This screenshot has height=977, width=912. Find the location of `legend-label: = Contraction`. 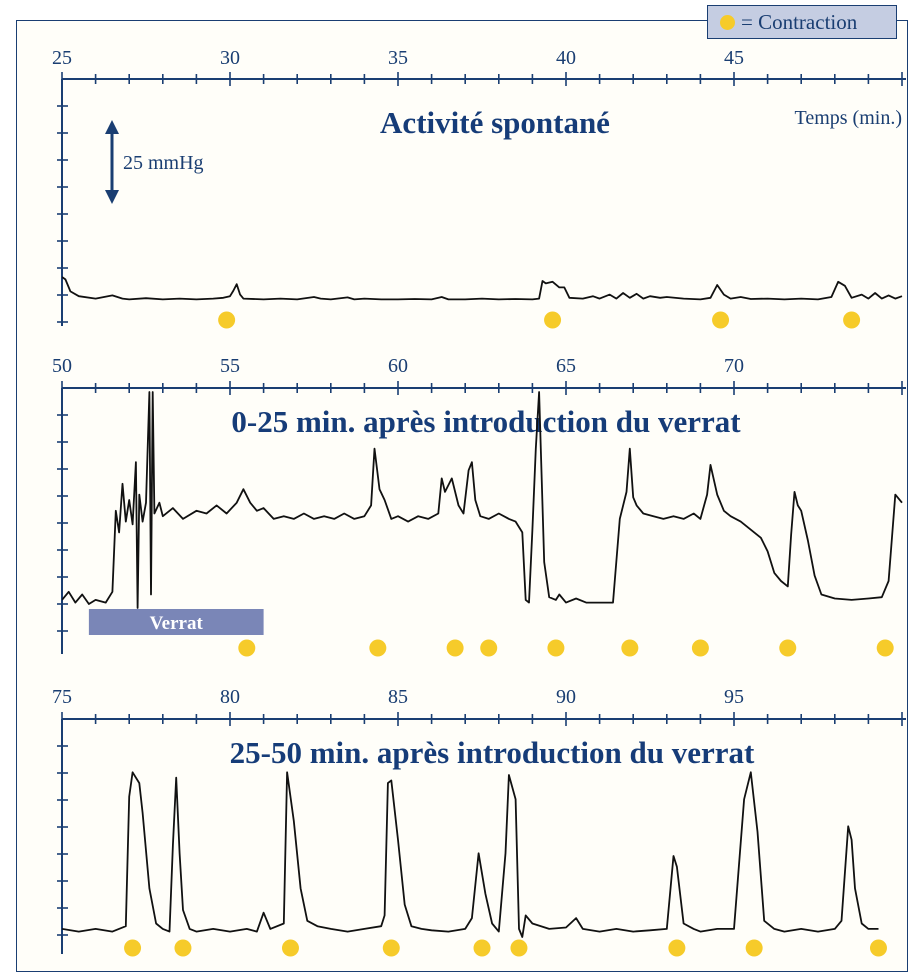

legend-label: = Contraction is located at coordinates (799, 21).